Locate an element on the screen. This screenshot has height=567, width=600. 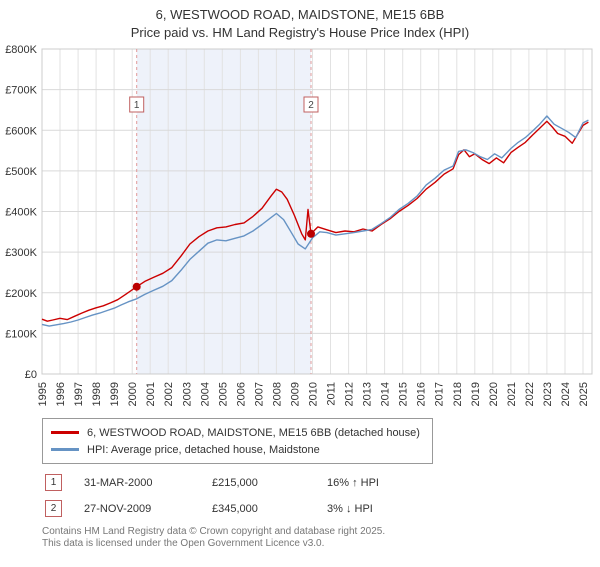
svg-text: 2012 is located at coordinates (350, 394).